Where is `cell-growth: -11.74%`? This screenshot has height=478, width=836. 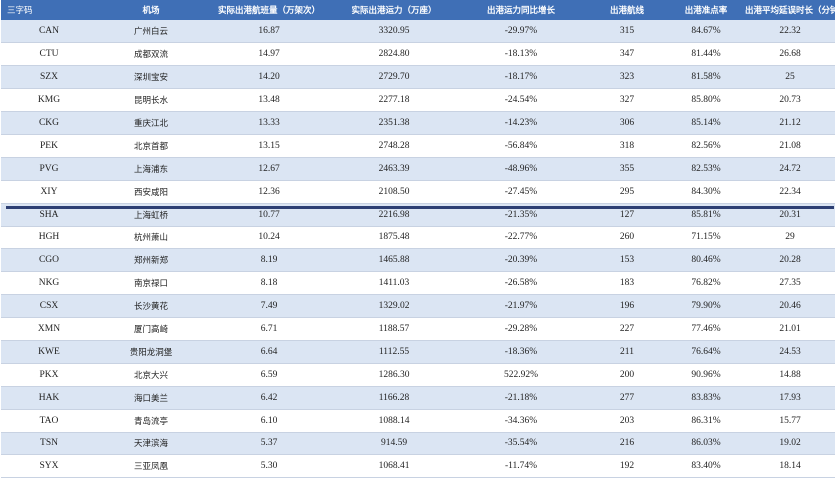
cell-growth: -11.74% is located at coordinates (521, 466).